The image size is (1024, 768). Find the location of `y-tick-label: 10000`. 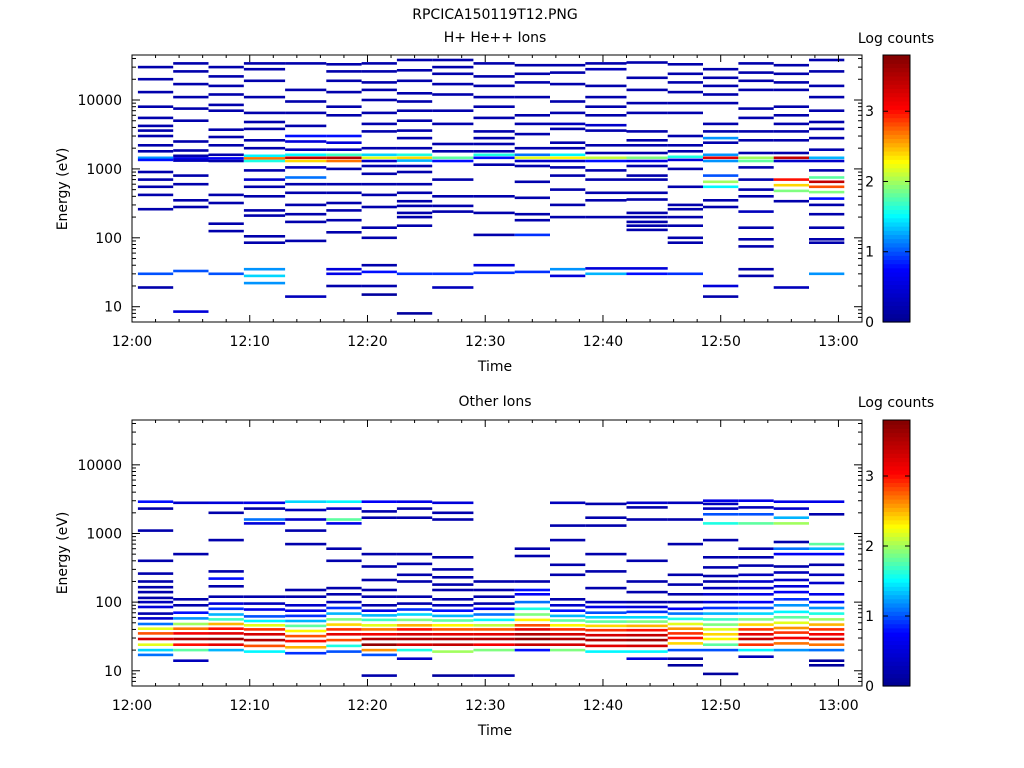

y-tick-label: 10000 is located at coordinates (99, 466).